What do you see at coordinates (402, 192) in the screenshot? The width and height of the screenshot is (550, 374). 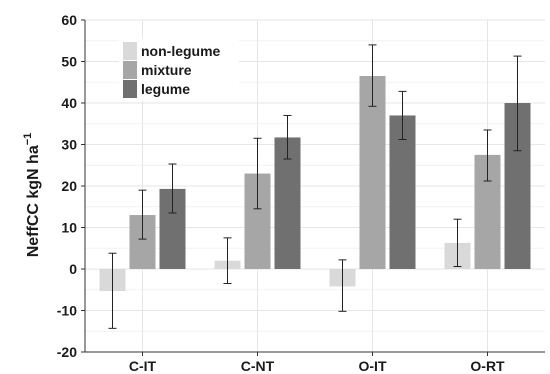 I see `bar-legume-O-IT` at bounding box center [402, 192].